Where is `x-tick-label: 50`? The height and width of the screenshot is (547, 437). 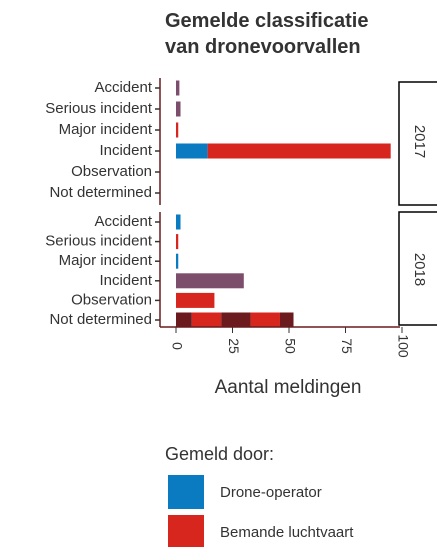 x-tick-label: 50 is located at coordinates (290, 346).